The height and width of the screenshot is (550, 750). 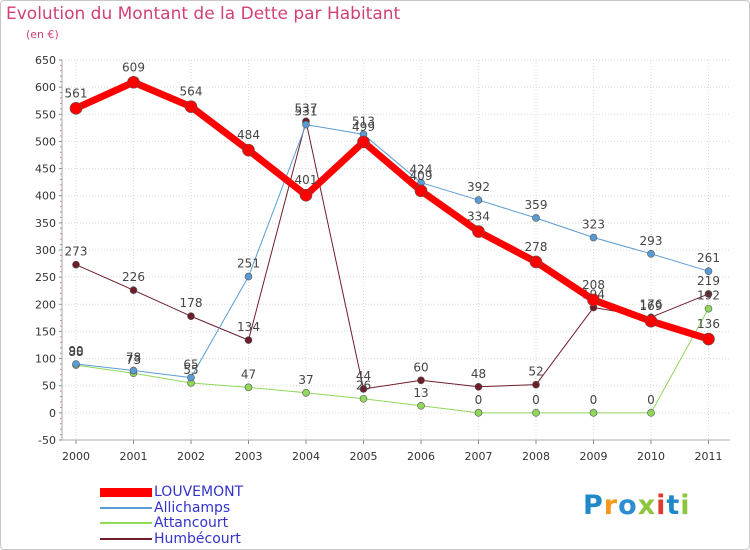 What do you see at coordinates (45, 277) in the screenshot?
I see `y-tick-label: 250` at bounding box center [45, 277].